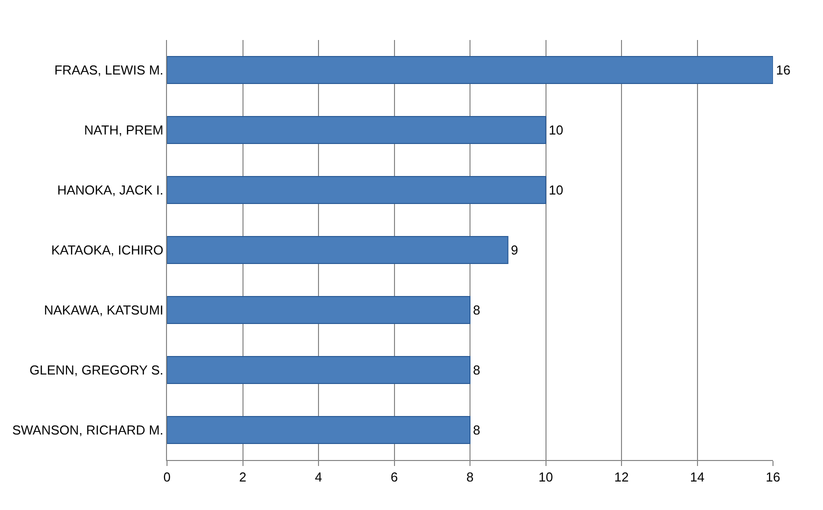 This screenshot has width=823, height=510. What do you see at coordinates (783, 70) in the screenshot?
I see `data-label: 16` at bounding box center [783, 70].